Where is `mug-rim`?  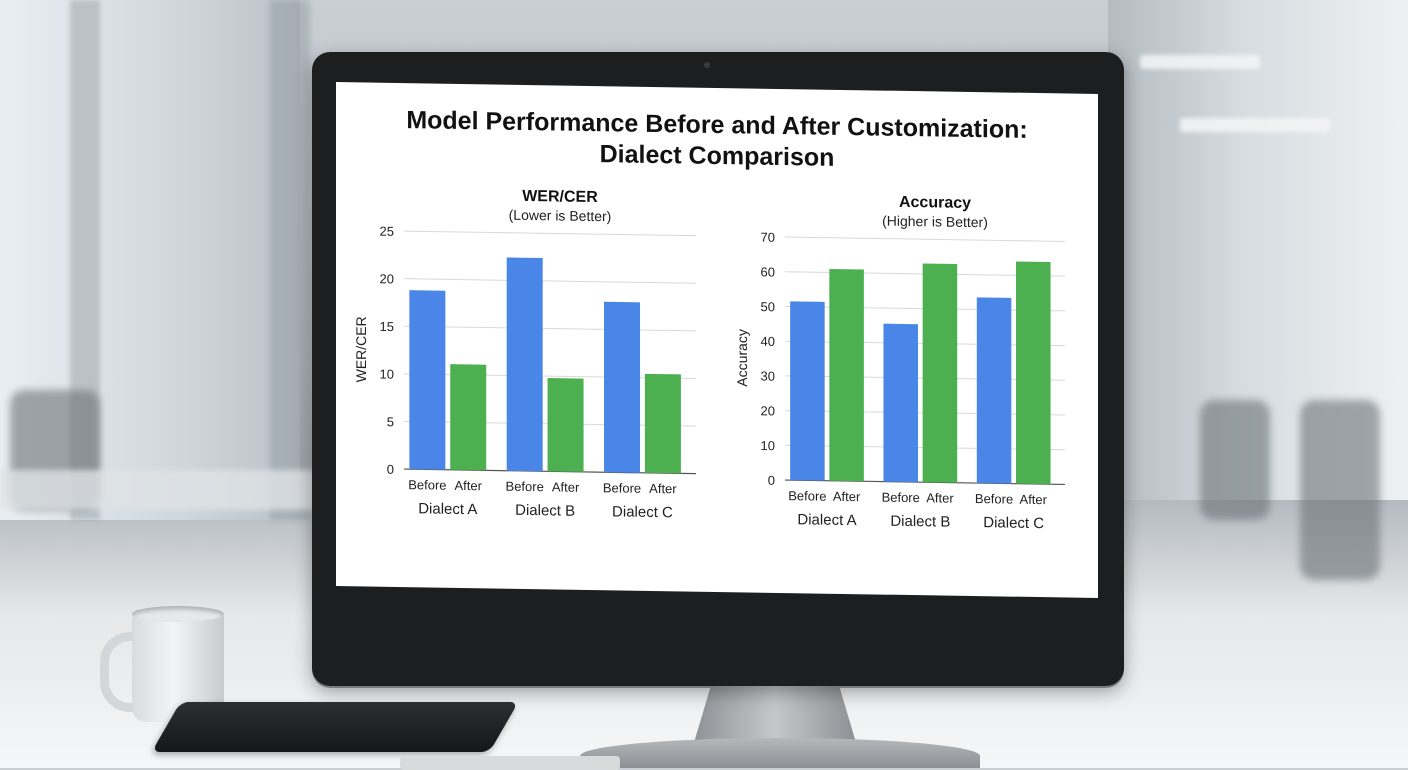 mug-rim is located at coordinates (178, 614).